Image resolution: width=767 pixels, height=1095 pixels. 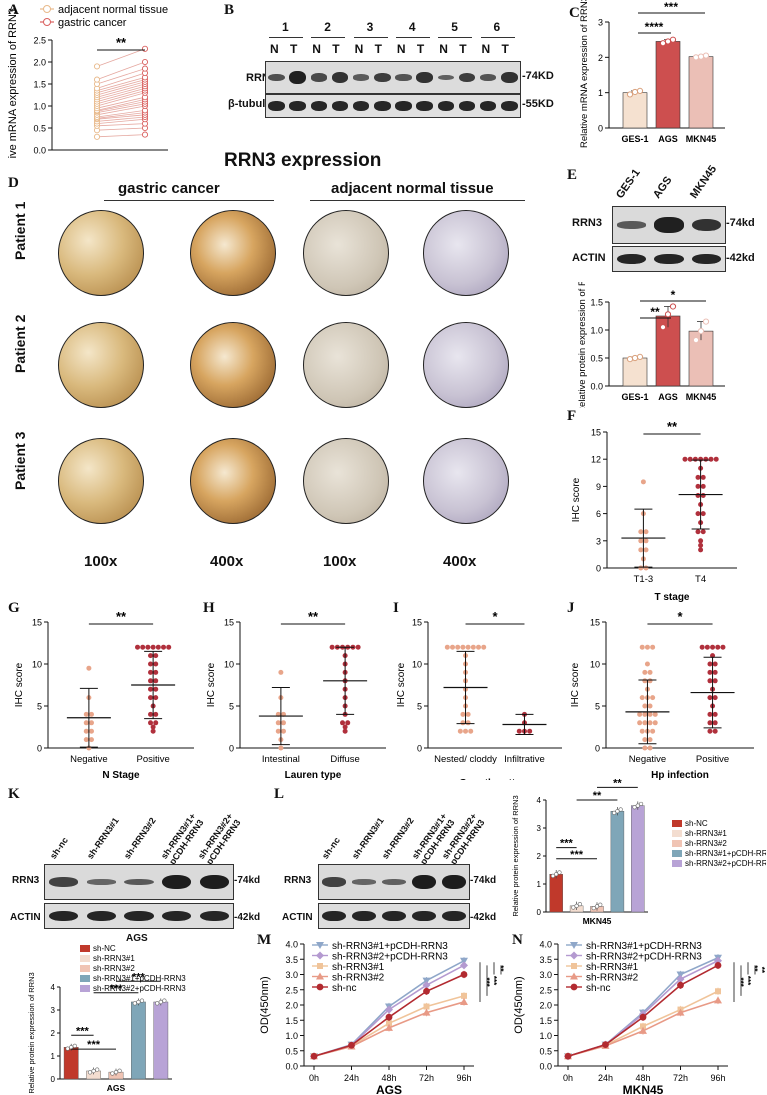 What do you see at coordinates (274, 49) in the screenshot?
I see `b-lane-nt: N` at bounding box center [274, 49].